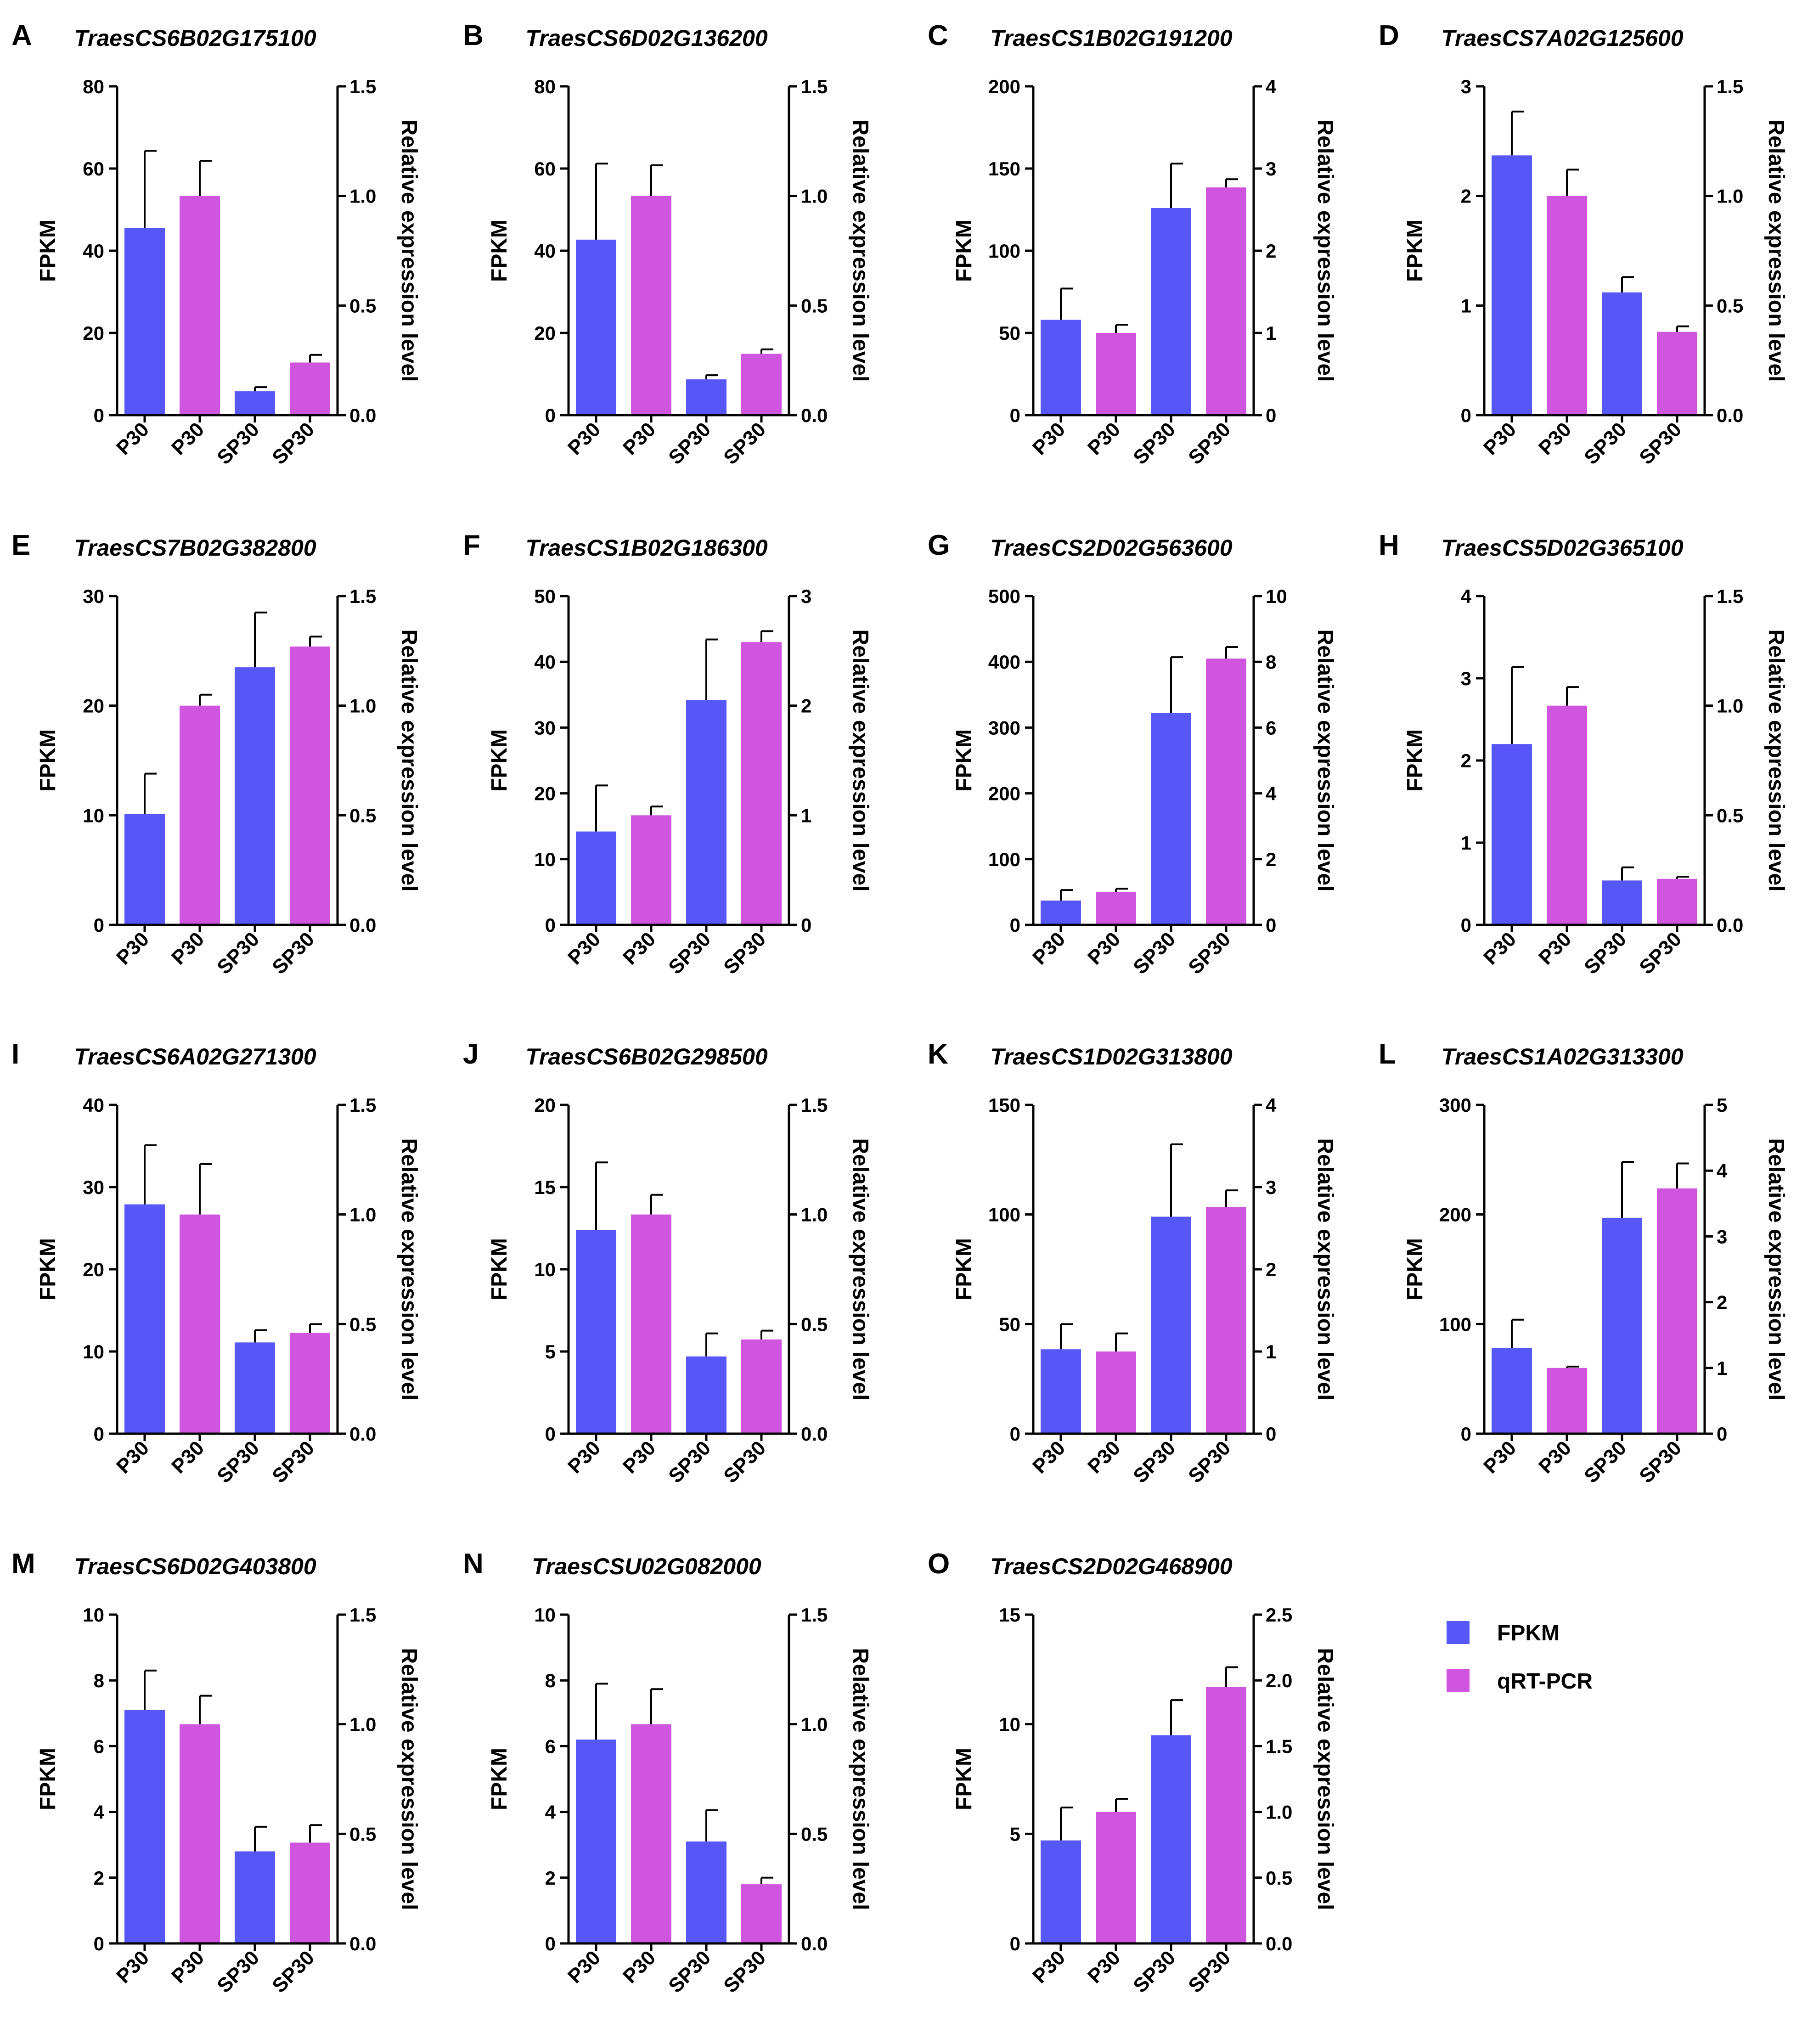 The height and width of the screenshot is (2044, 1819). Describe the element at coordinates (1279, 1615) in the screenshot. I see `y2-tick-label: 2.5` at that location.